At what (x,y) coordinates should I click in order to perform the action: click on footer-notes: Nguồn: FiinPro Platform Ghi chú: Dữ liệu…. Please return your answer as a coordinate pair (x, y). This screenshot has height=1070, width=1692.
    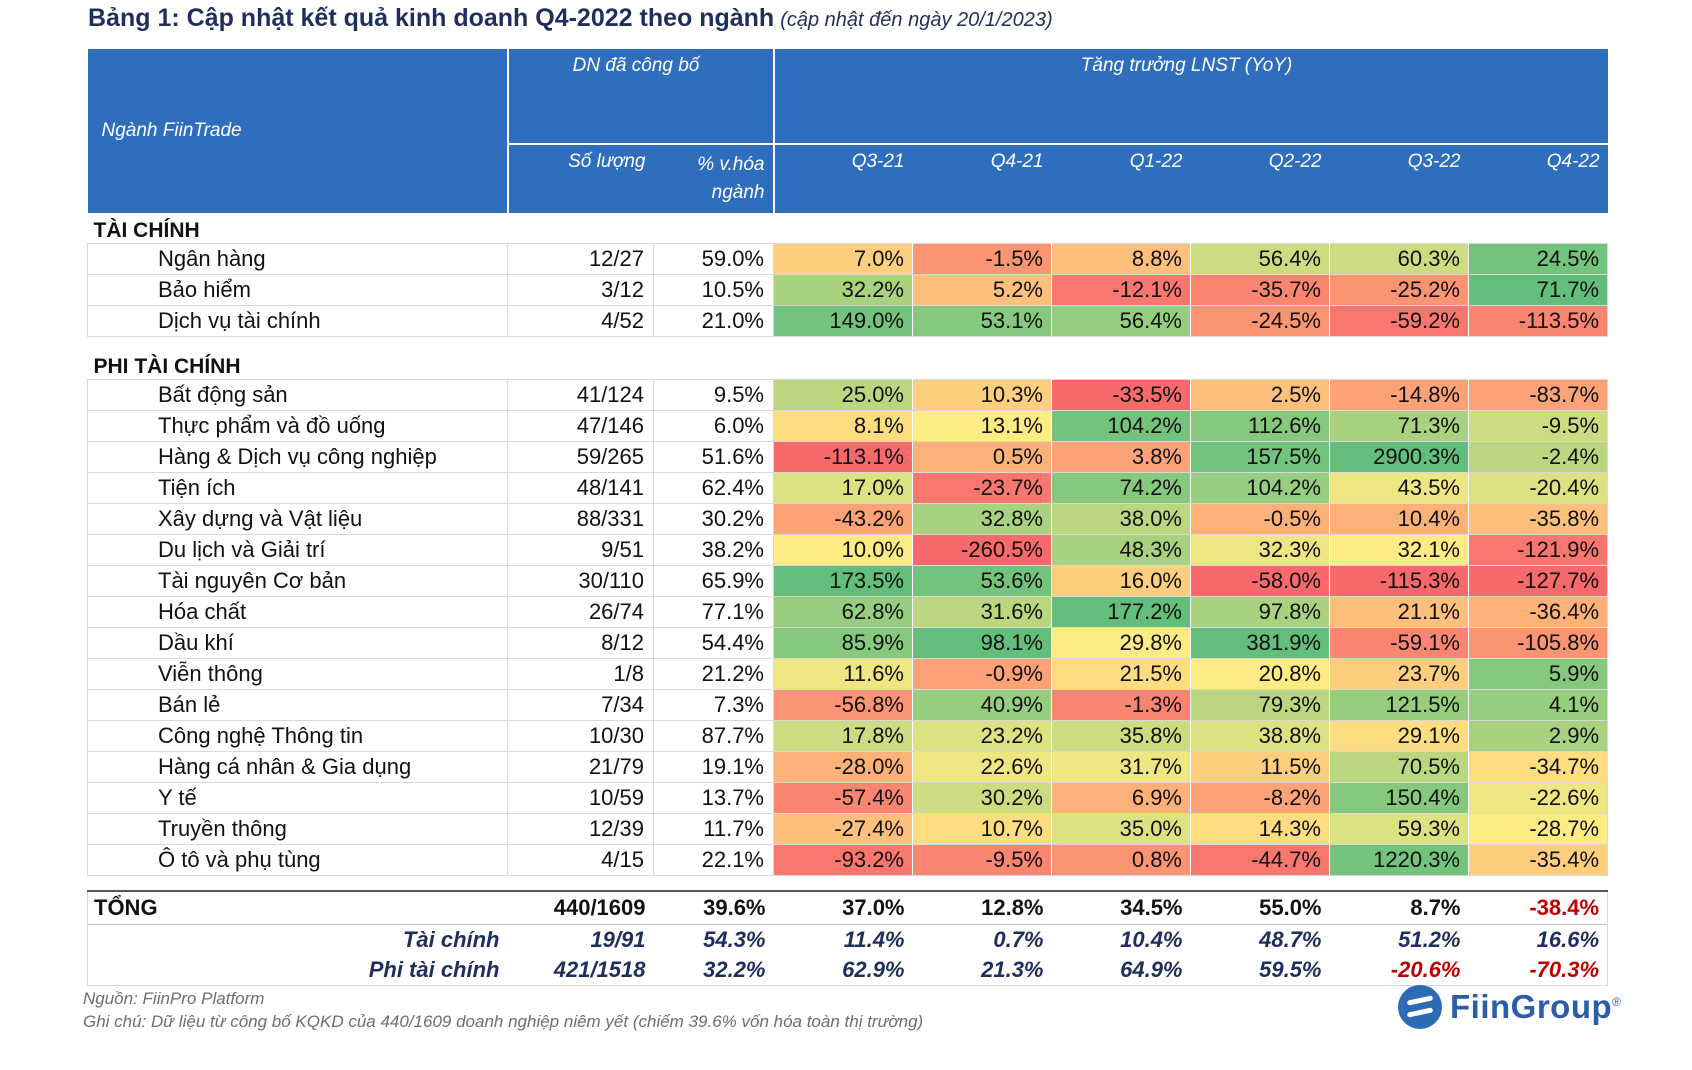
    Looking at the image, I should click on (503, 1010).